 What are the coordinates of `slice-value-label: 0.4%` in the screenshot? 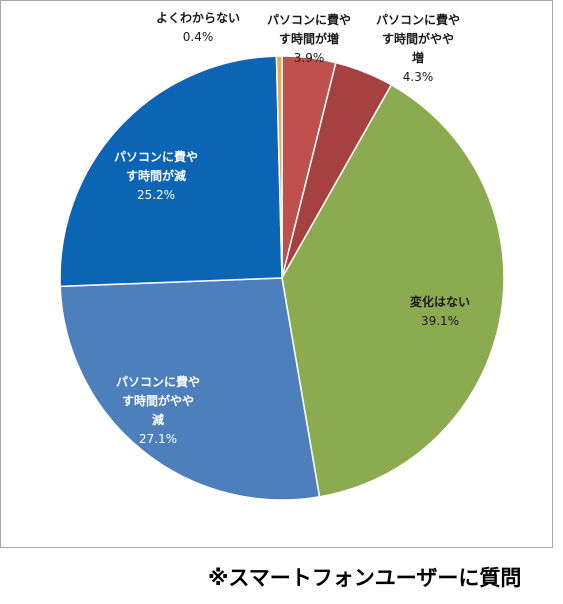 It's located at (198, 37).